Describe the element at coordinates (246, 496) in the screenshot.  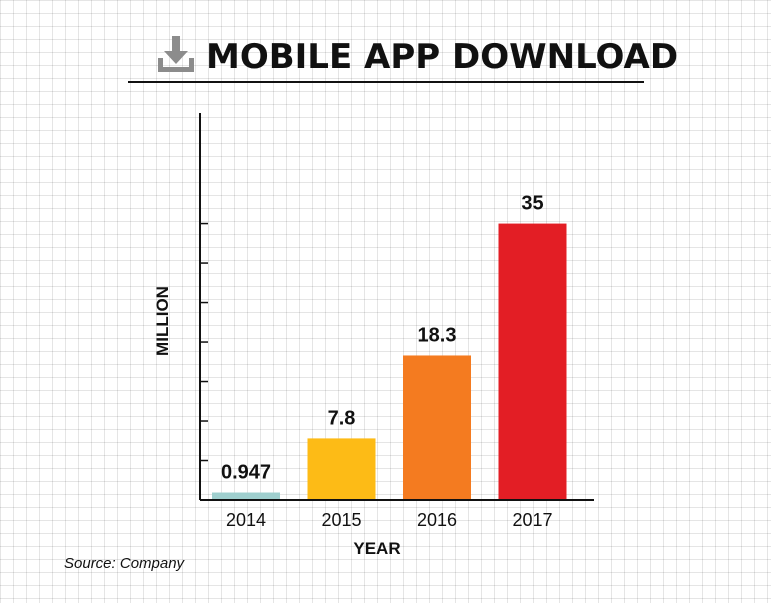
I see `bar-2014` at that location.